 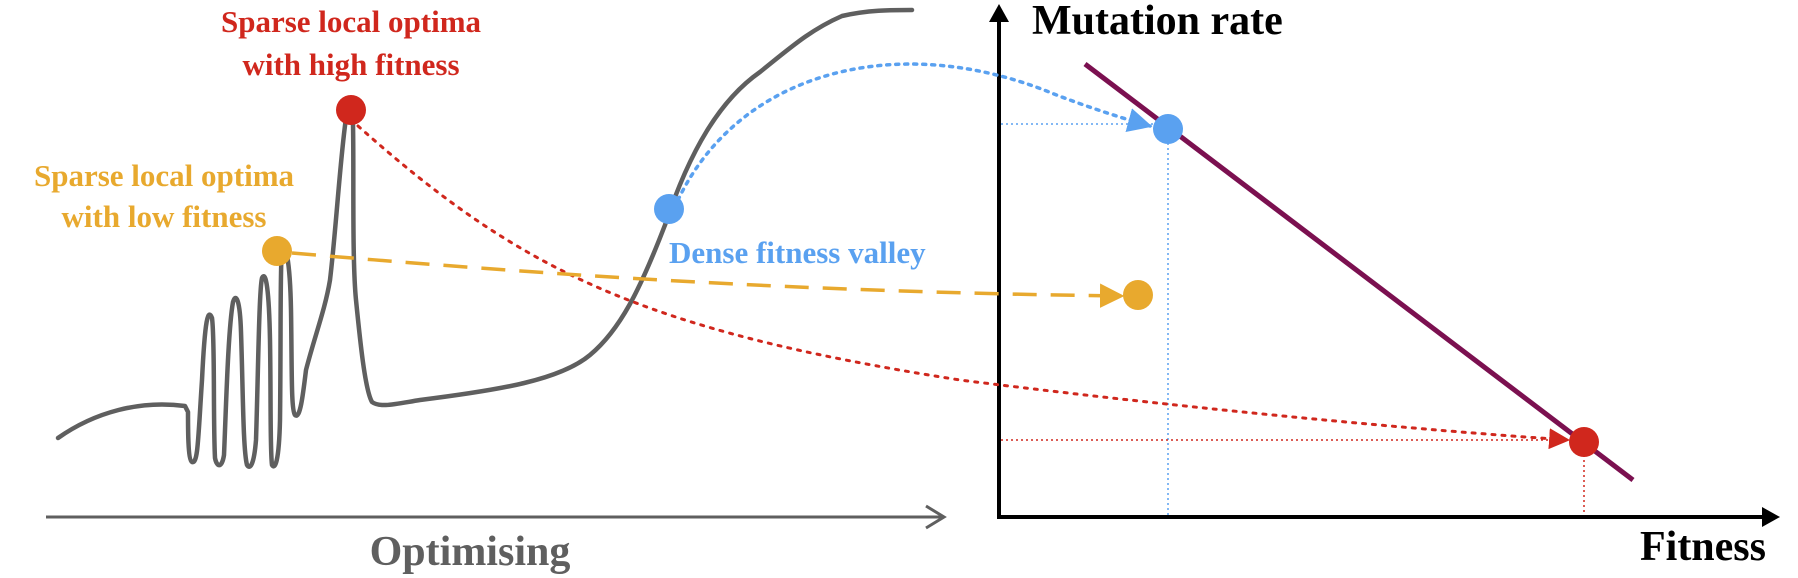 I want to click on high-fitness-optimum-point, so click(x=351, y=110).